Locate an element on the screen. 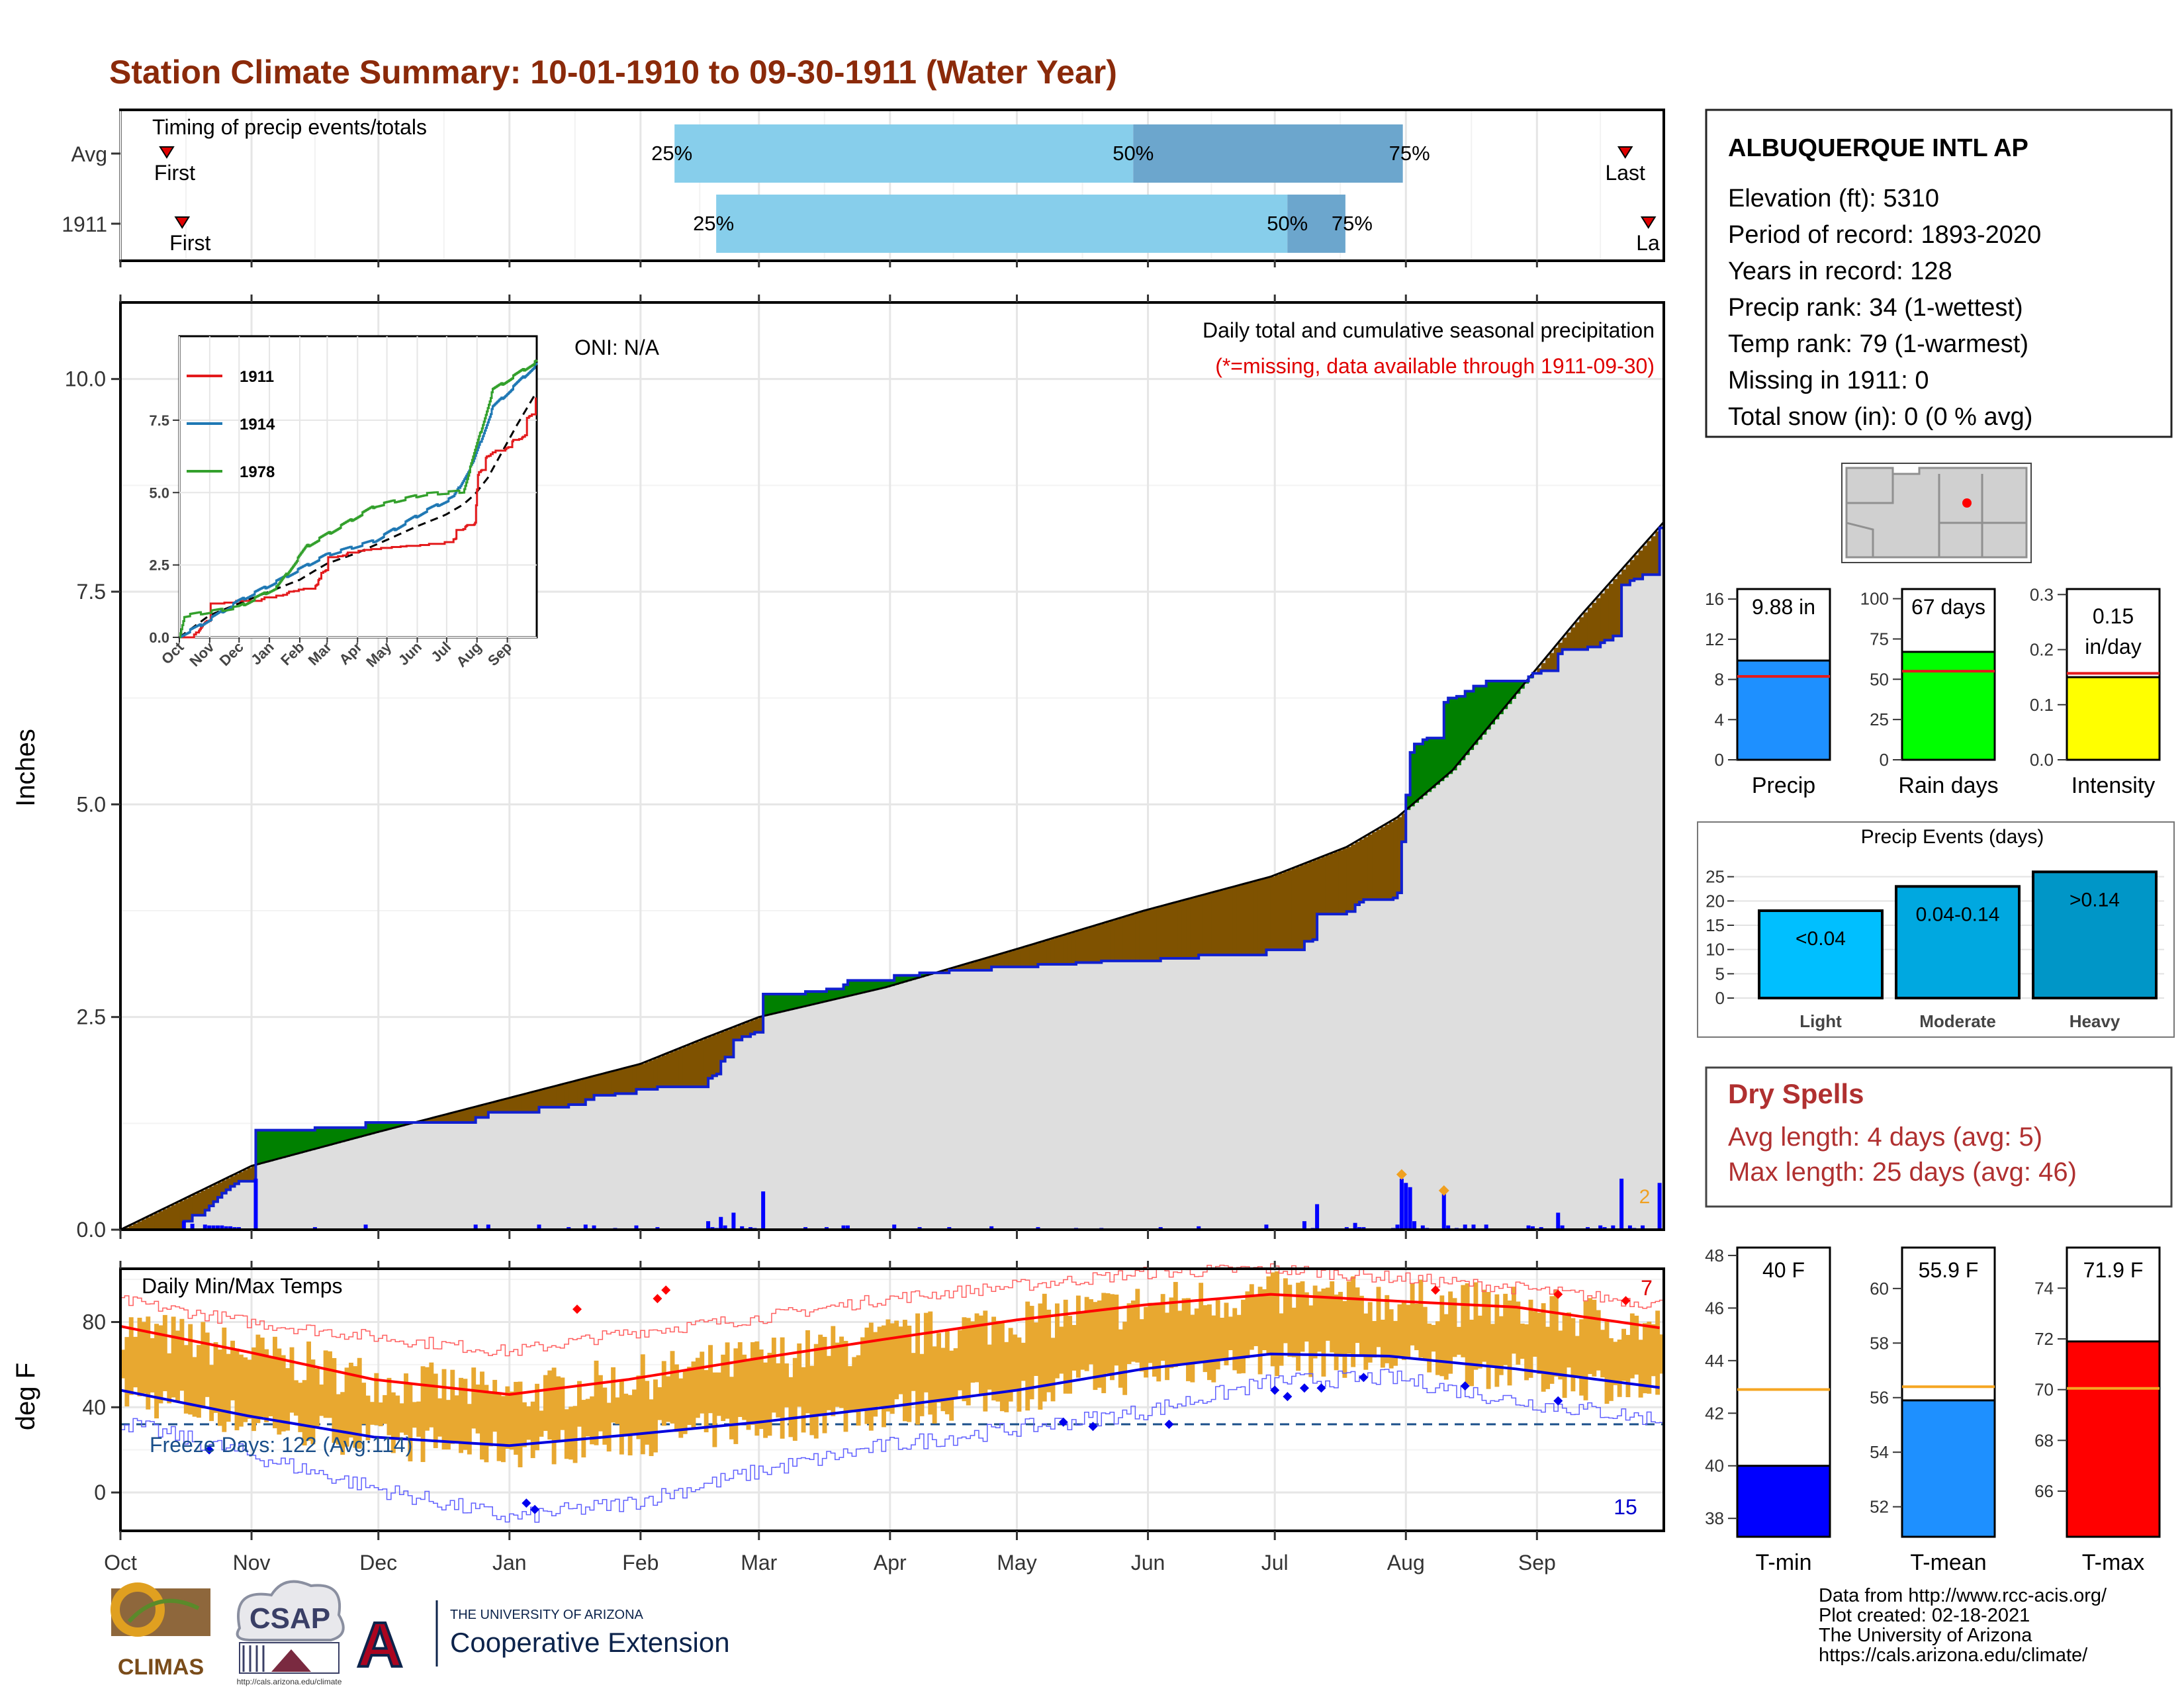  oni-label: ONI: N/A is located at coordinates (617, 347).